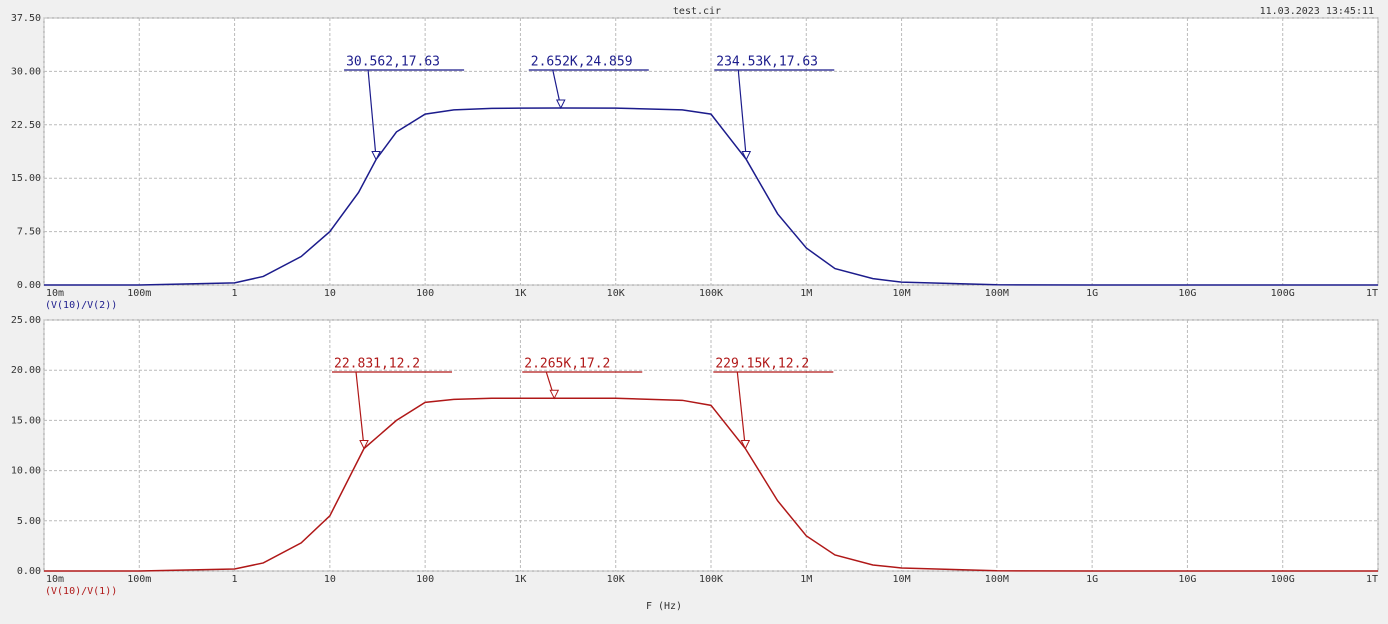 This screenshot has width=1388, height=624. What do you see at coordinates (26, 125) in the screenshot?
I see `y-tick-label: 22.50` at bounding box center [26, 125].